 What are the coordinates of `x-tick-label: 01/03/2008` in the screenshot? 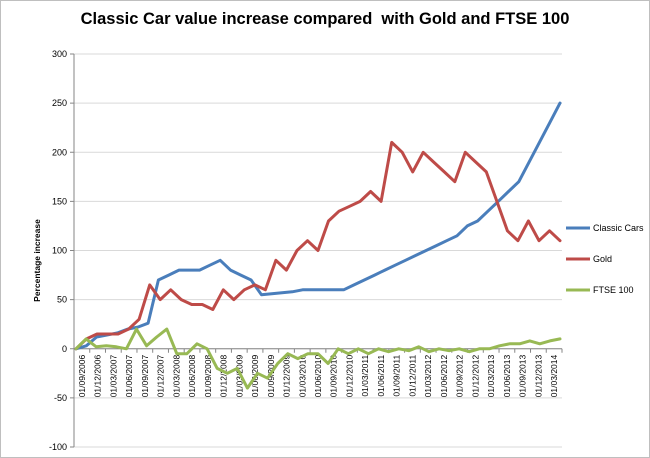 It's located at (176, 375).